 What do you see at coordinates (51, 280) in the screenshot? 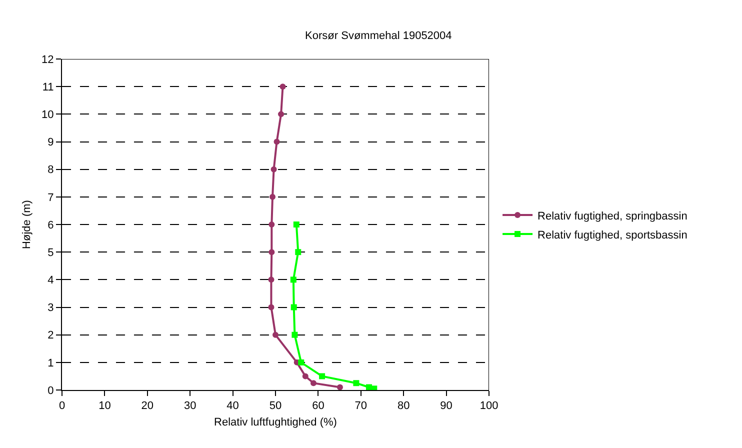
I see `y-tick-label: 4` at bounding box center [51, 280].